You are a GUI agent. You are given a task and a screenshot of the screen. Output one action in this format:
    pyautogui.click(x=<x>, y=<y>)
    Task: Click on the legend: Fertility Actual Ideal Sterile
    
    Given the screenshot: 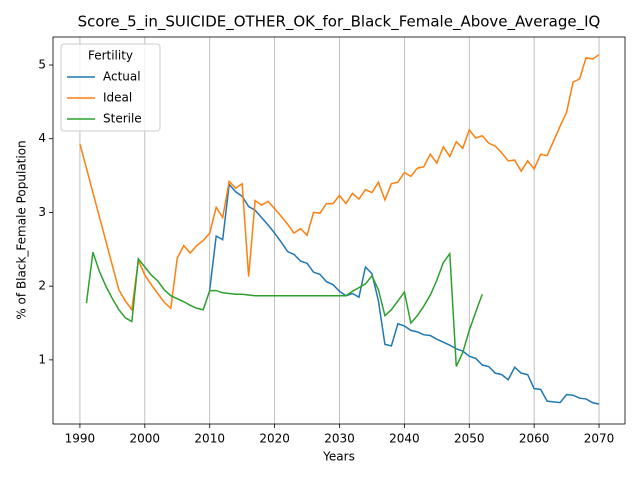 What is the action you would take?
    pyautogui.click(x=110, y=87)
    